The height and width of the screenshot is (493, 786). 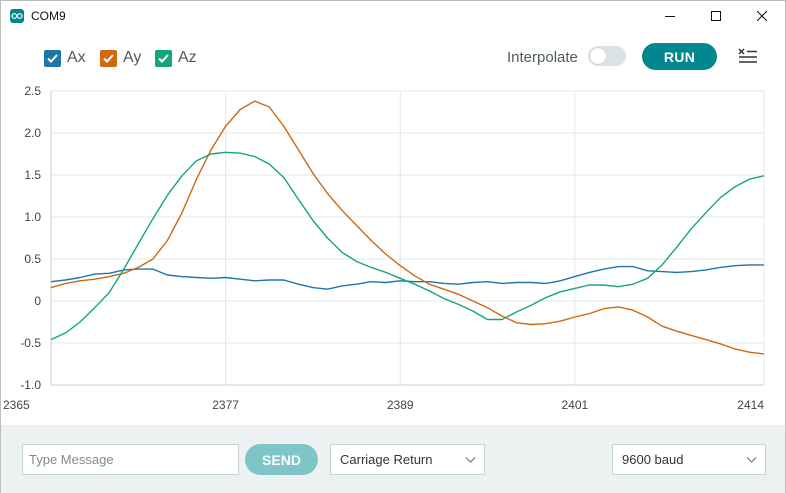 I want to click on interpolate-label: Interpolate, so click(x=542, y=57).